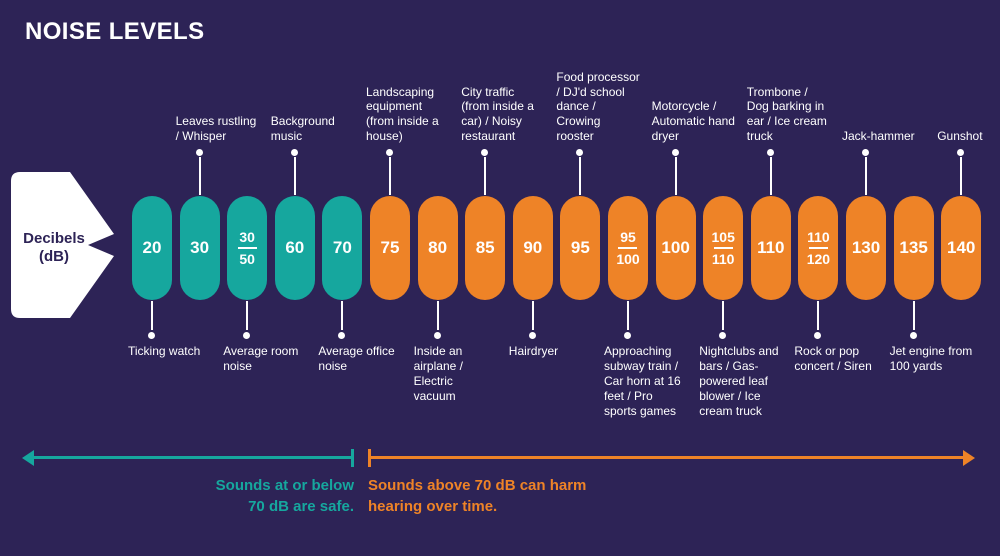  I want to click on decibel-pill: 130, so click(866, 248).